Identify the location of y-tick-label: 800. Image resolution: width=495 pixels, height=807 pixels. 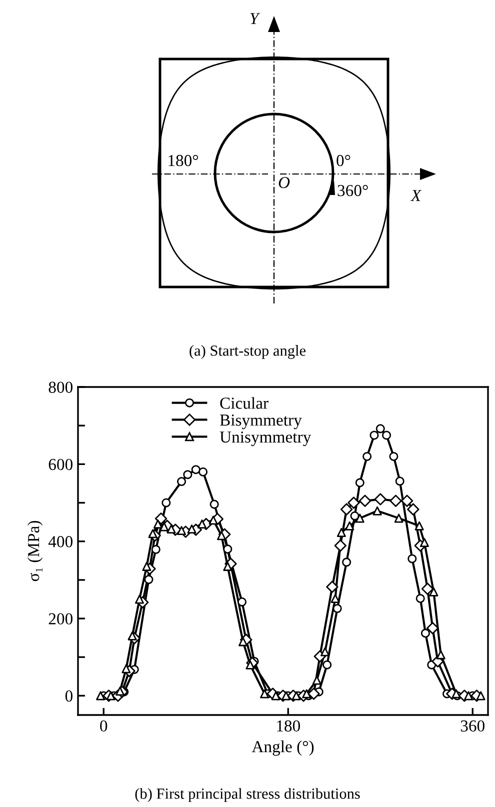
(60, 387).